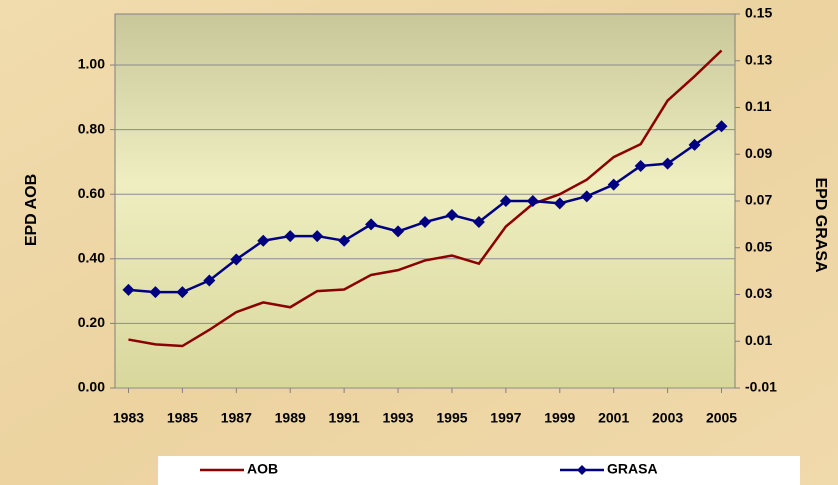 The image size is (838, 485). What do you see at coordinates (559, 418) in the screenshot?
I see `x-tick-label: 1999` at bounding box center [559, 418].